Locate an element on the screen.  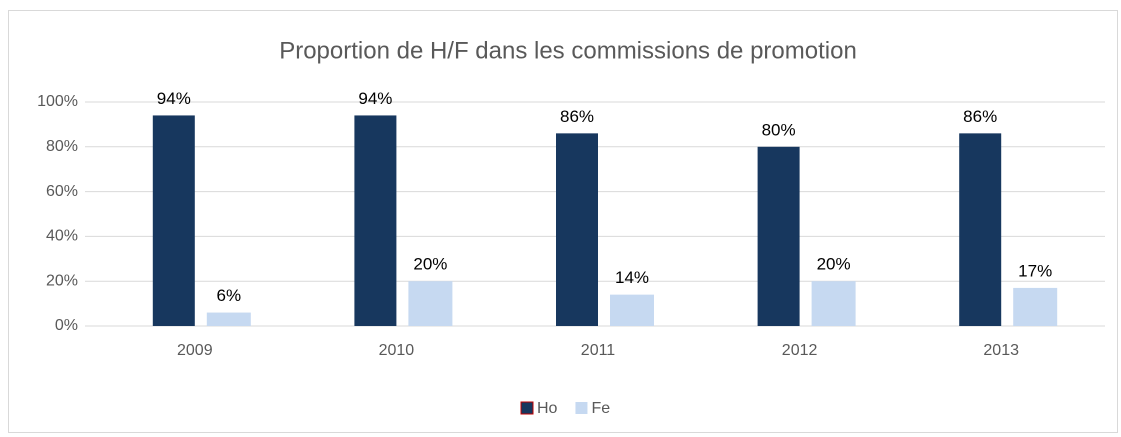
legend-label: Ho is located at coordinates (547, 408).